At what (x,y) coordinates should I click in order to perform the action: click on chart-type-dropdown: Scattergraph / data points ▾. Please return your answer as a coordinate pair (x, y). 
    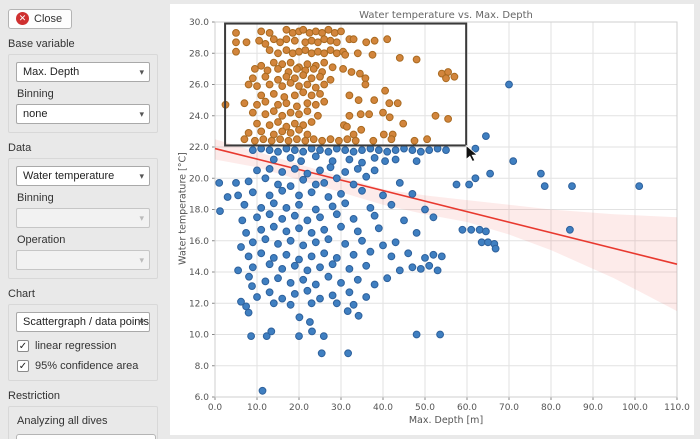
    Looking at the image, I should click on (83, 322).